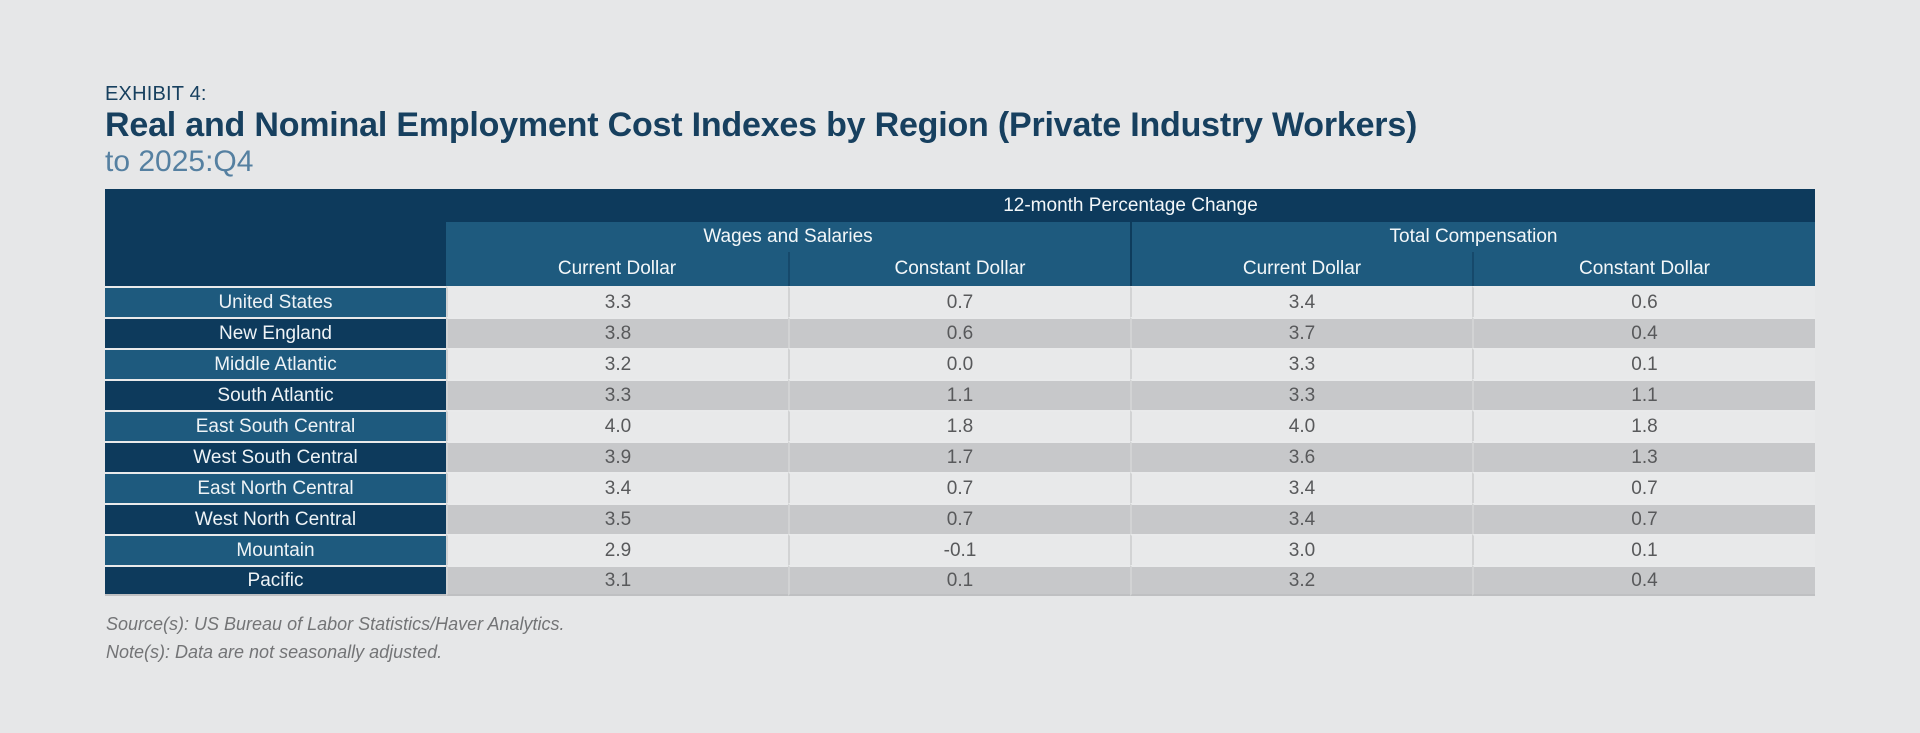  Describe the element at coordinates (275, 237) in the screenshot. I see `table-corner-cell` at that location.